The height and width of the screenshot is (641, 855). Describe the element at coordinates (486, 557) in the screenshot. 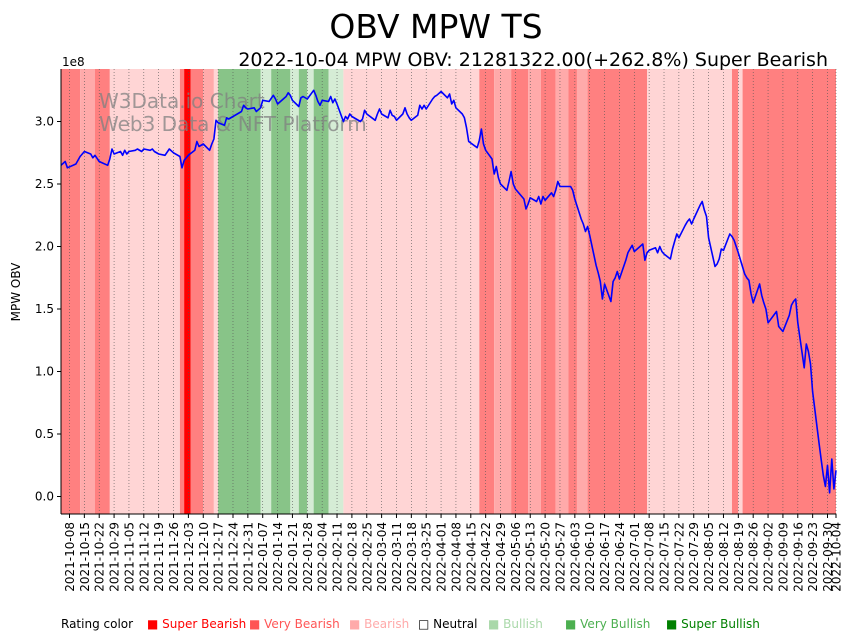

I see `x-tick-label: 2022-04-22` at that location.